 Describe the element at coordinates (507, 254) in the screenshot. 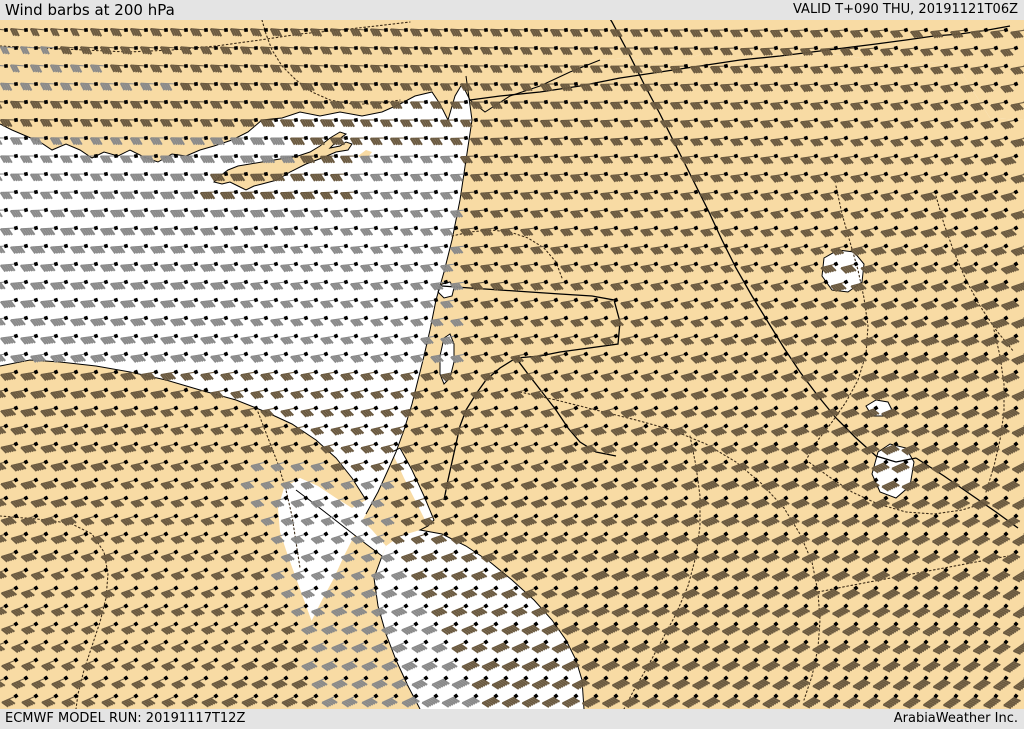

I see `border-levant-inland` at that location.